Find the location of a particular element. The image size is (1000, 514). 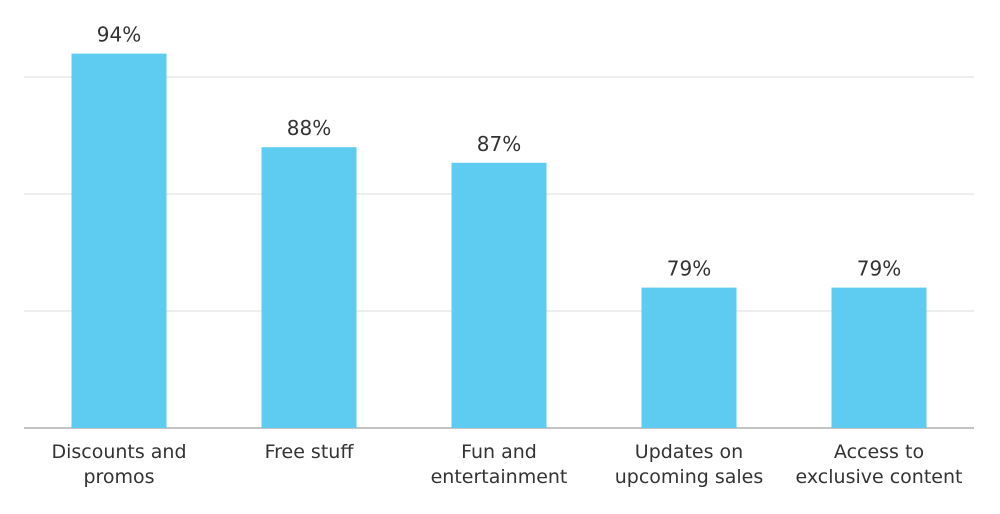

x-tick-label: Discounts and promos is located at coordinates (119, 464).